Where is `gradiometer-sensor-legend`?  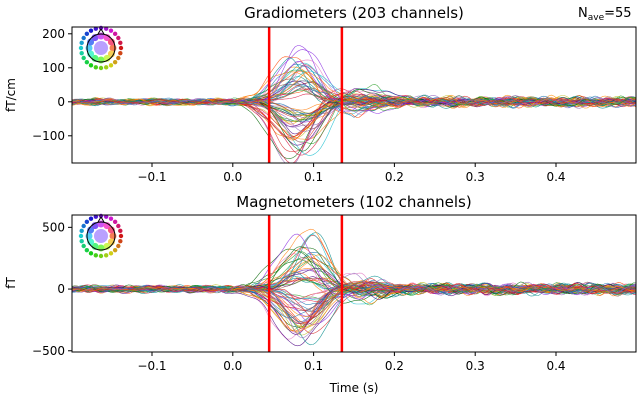 gradiometer-sensor-legend is located at coordinates (101, 48).